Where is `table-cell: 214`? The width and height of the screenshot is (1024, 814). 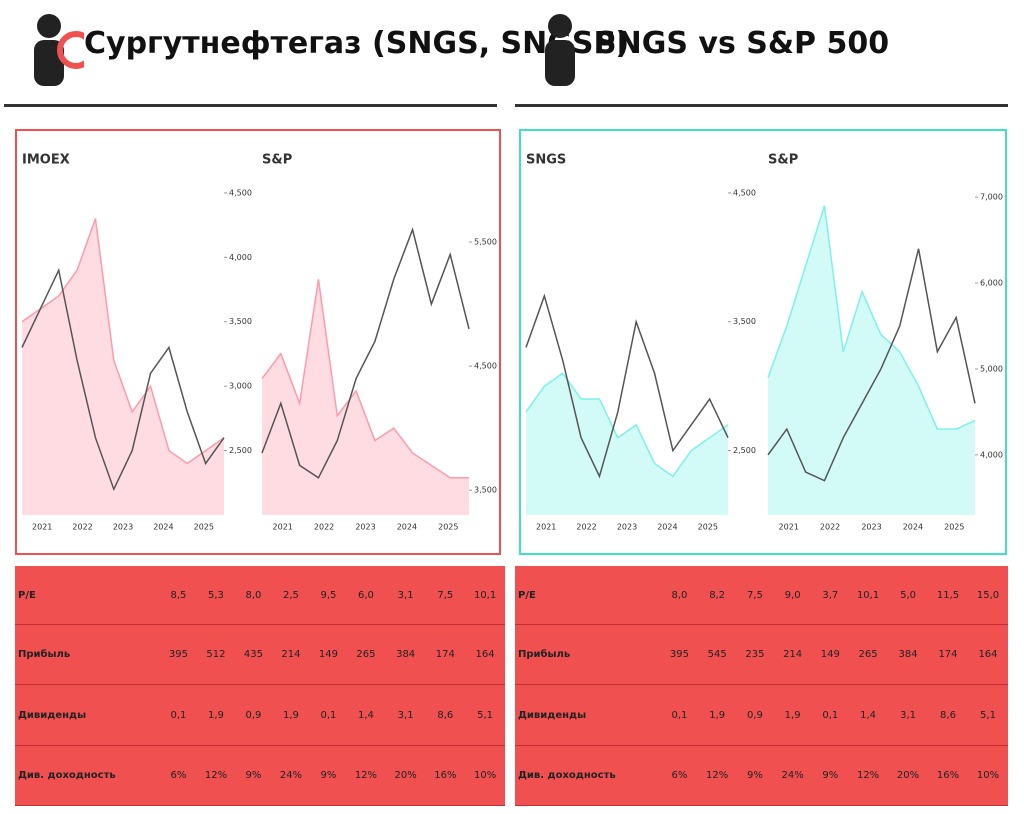
table-cell: 214 is located at coordinates (291, 655).